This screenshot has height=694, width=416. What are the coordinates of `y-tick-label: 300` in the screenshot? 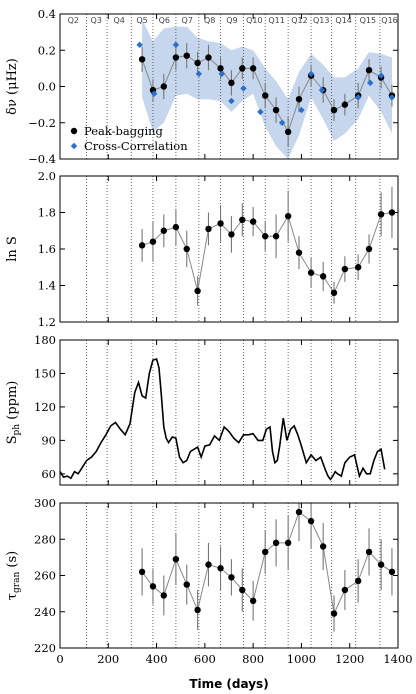 It's located at (45, 503).